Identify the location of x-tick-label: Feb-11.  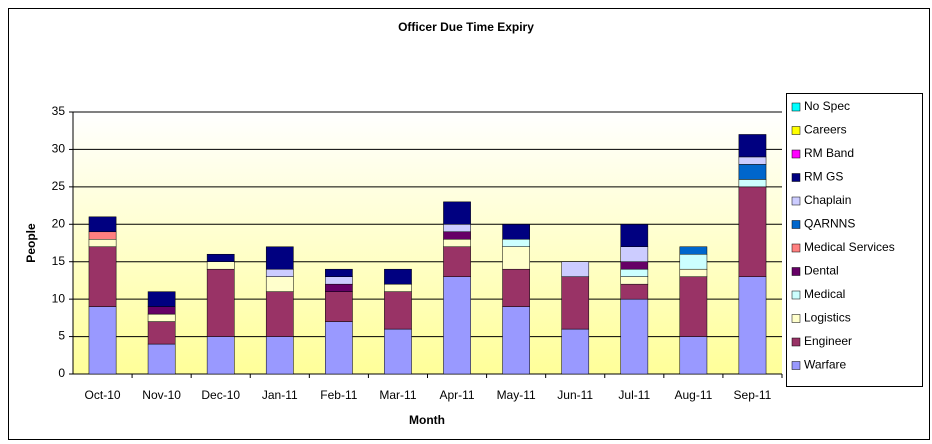
(338, 395).